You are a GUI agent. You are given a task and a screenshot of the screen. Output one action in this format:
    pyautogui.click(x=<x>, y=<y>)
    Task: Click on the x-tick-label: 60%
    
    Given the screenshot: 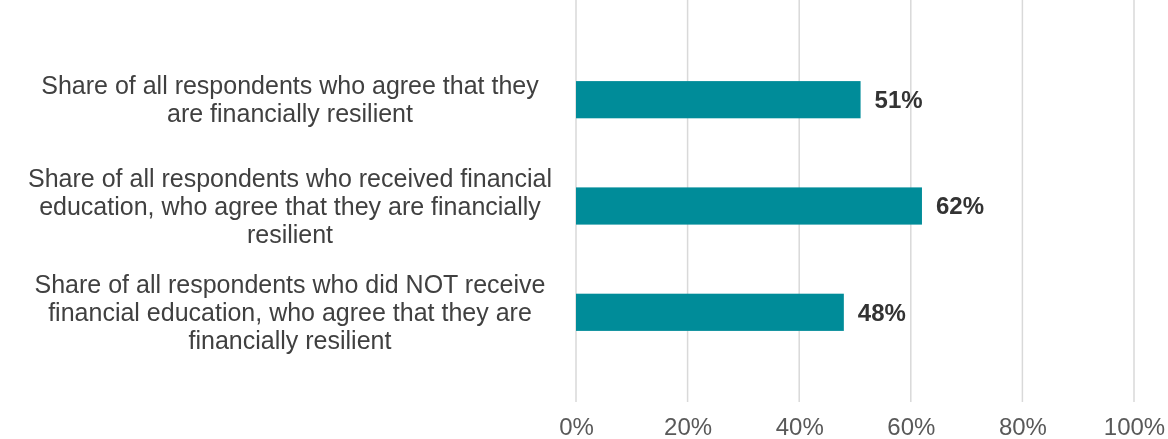 What is the action you would take?
    pyautogui.click(x=911, y=426)
    